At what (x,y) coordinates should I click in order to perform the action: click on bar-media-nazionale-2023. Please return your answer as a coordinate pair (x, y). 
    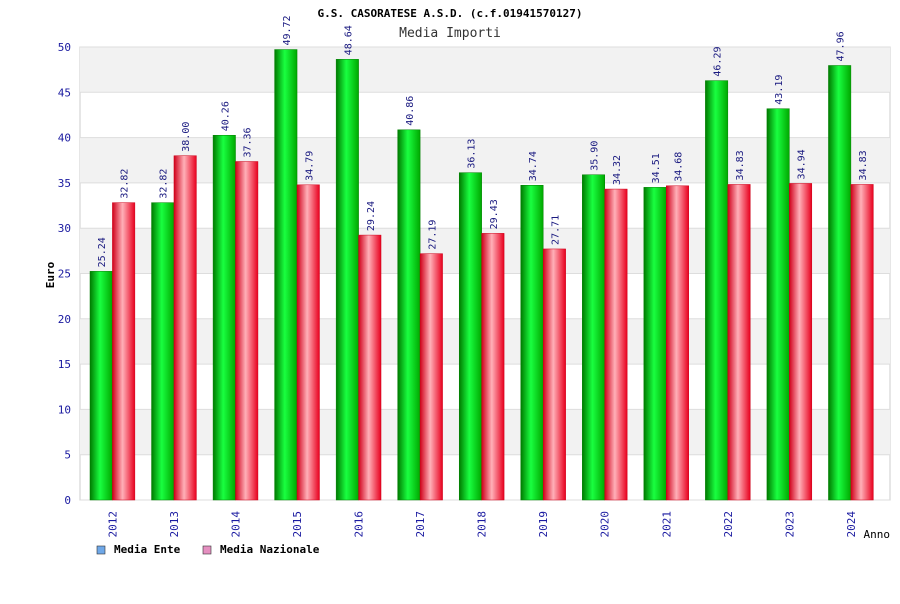
    Looking at the image, I should click on (801, 342).